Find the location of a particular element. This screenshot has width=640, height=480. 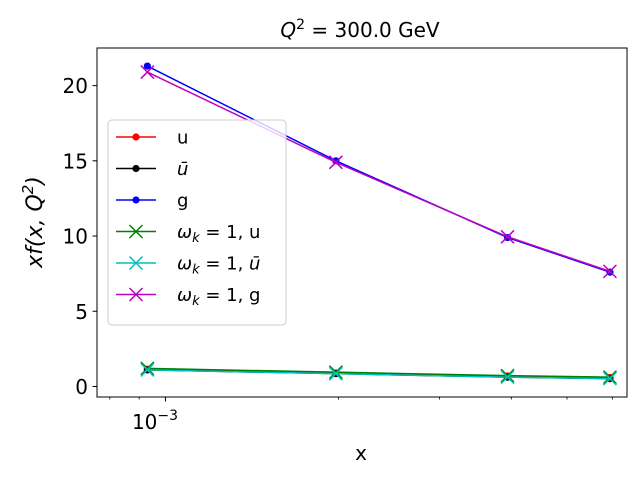

legend-label: ū is located at coordinates (182, 169).